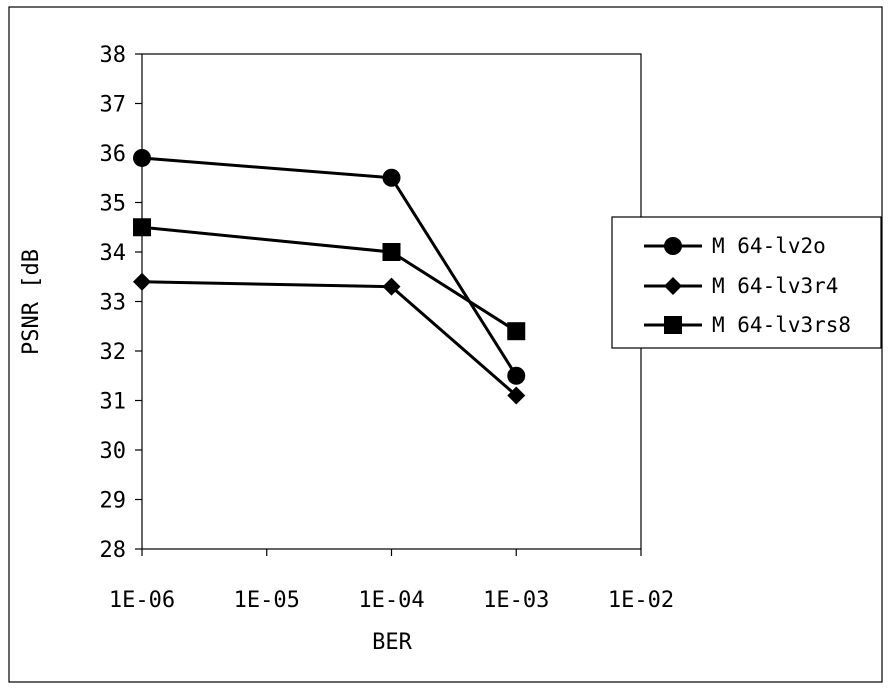 Image resolution: width=890 pixels, height=689 pixels. I want to click on legend-entry: M 64-lv3rs8, so click(747, 325).